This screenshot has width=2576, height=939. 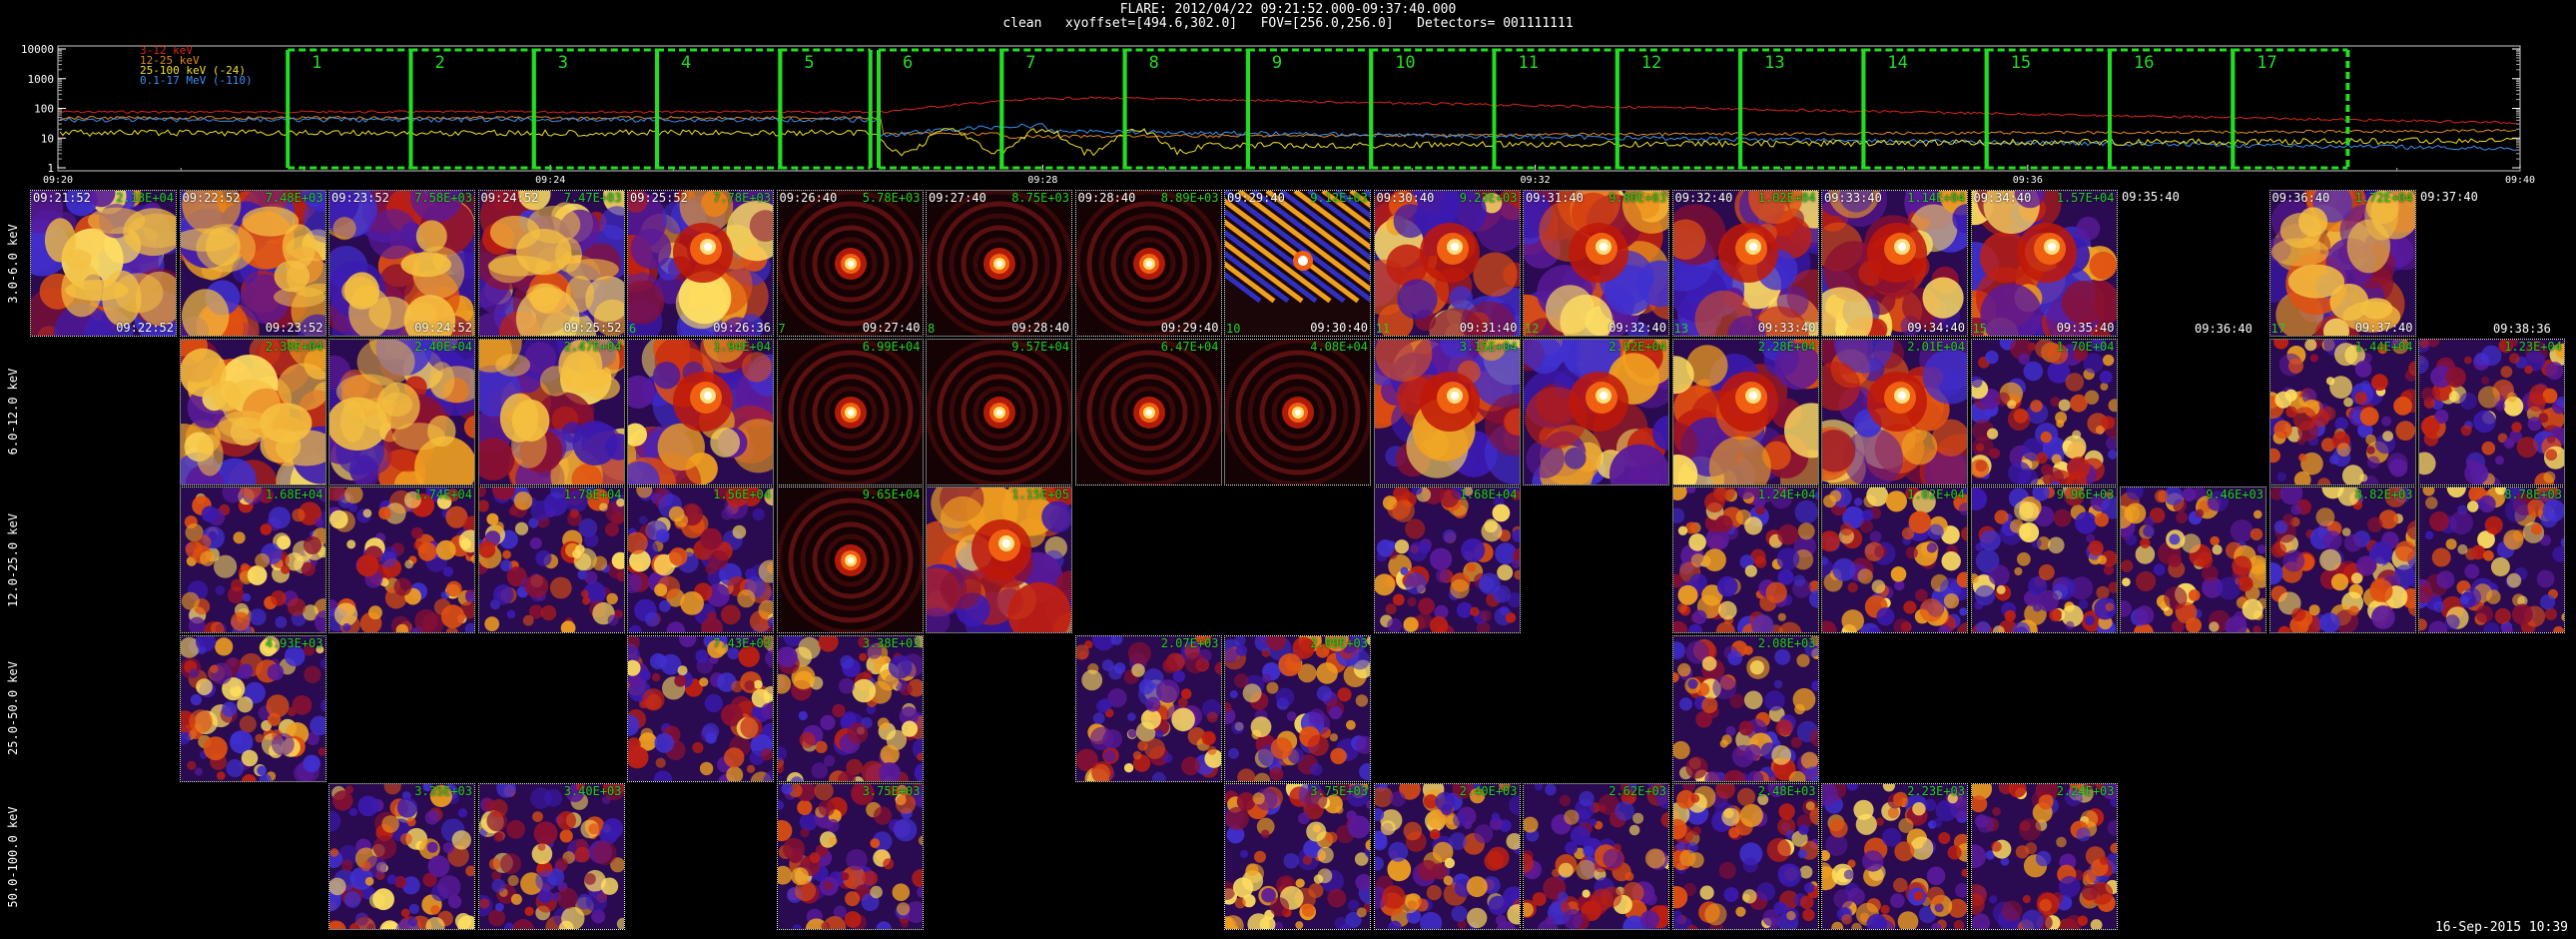 I want to click on image-cell: 09:22:52 7.48E+03 09:23:52, so click(x=252, y=263).